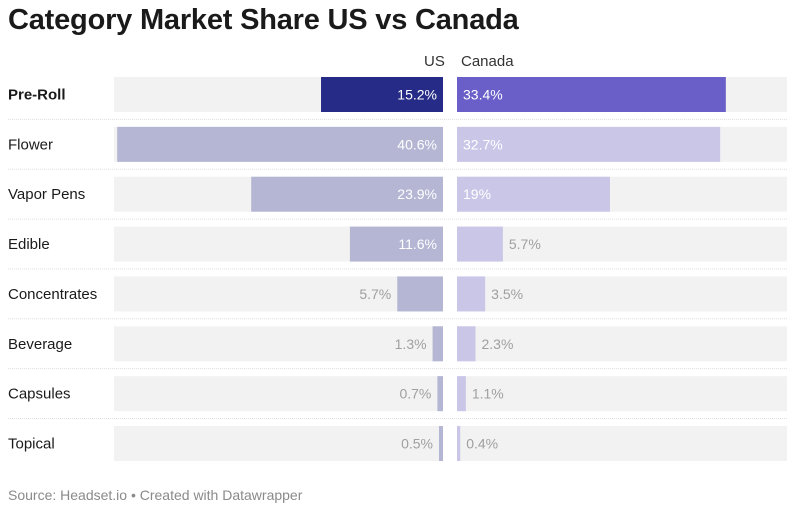  What do you see at coordinates (622, 294) in the screenshot?
I see `canada-track-concentrates` at bounding box center [622, 294].